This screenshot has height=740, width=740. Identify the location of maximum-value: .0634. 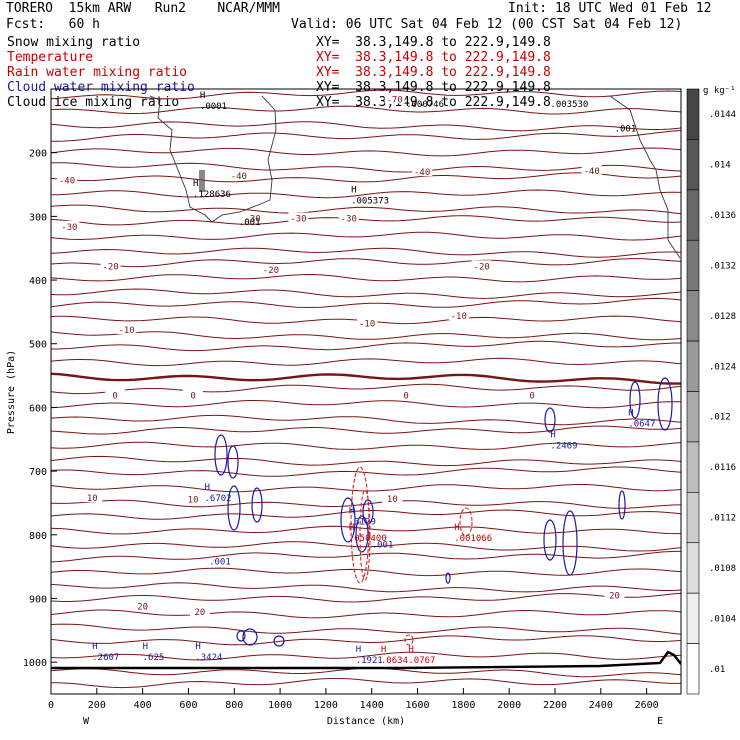
(394, 661).